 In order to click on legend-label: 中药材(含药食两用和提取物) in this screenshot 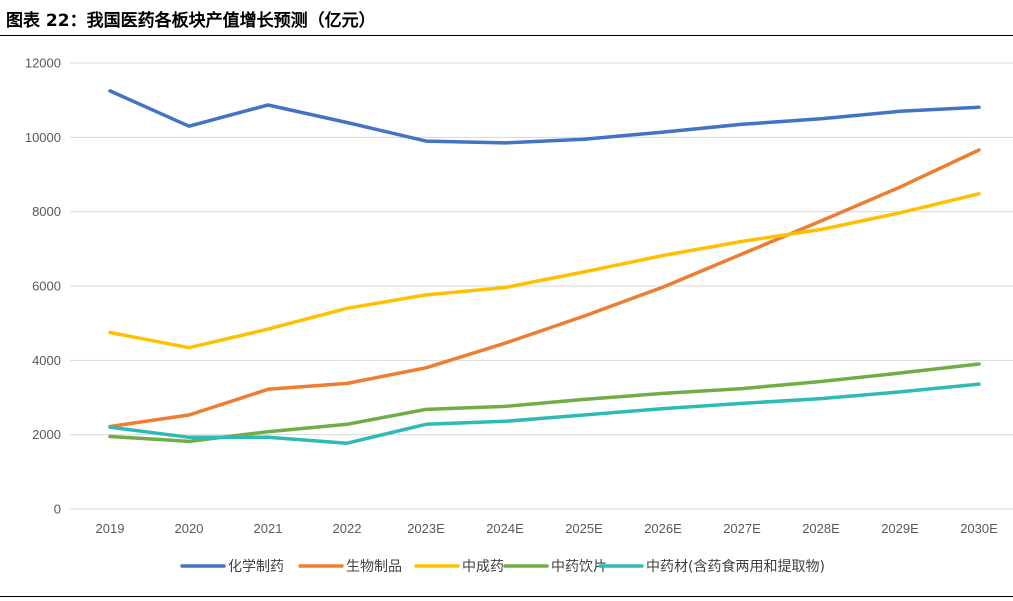, I will do `click(735, 566)`.